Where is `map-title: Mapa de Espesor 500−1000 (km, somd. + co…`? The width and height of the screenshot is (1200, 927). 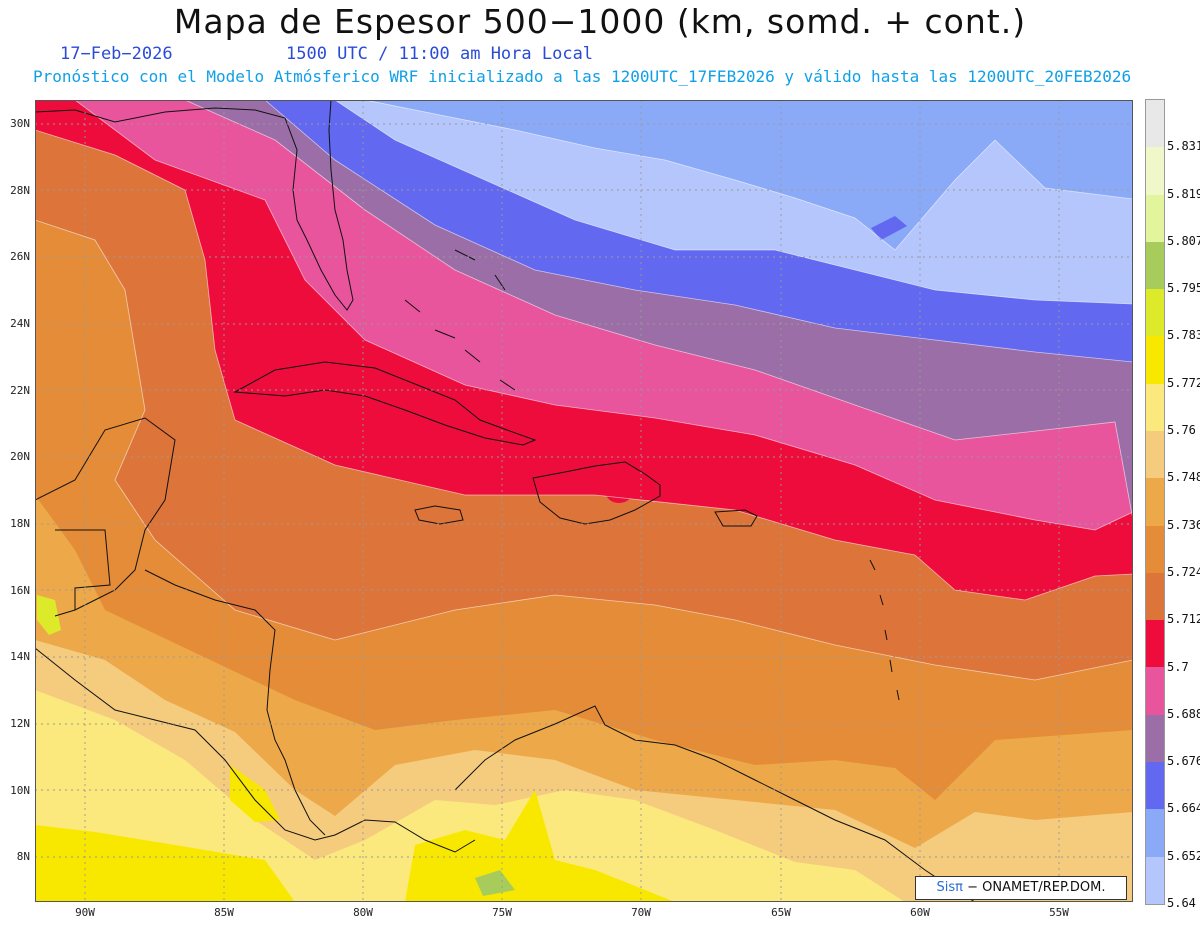 map-title: Mapa de Espesor 500−1000 (km, somd. + co… is located at coordinates (600, 21).